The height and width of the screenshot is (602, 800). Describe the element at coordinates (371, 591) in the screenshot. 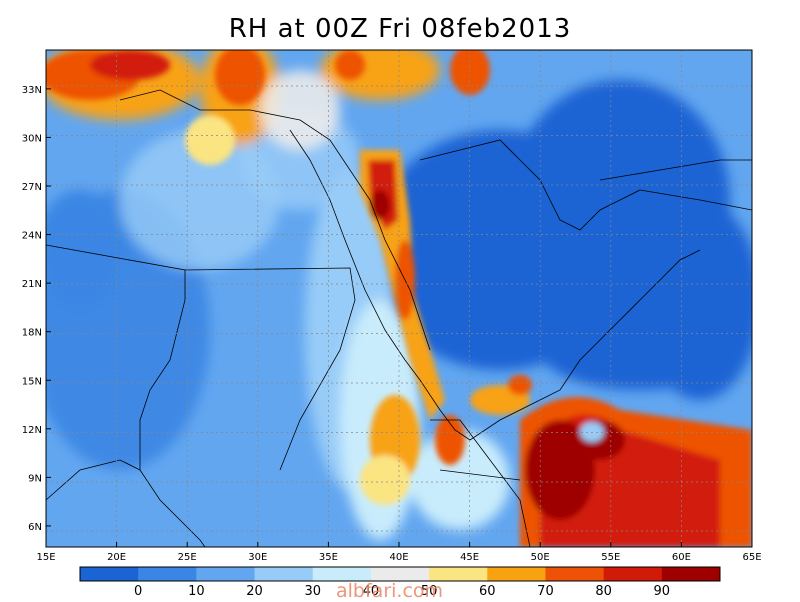

I see `colorbar-label: 40` at that location.